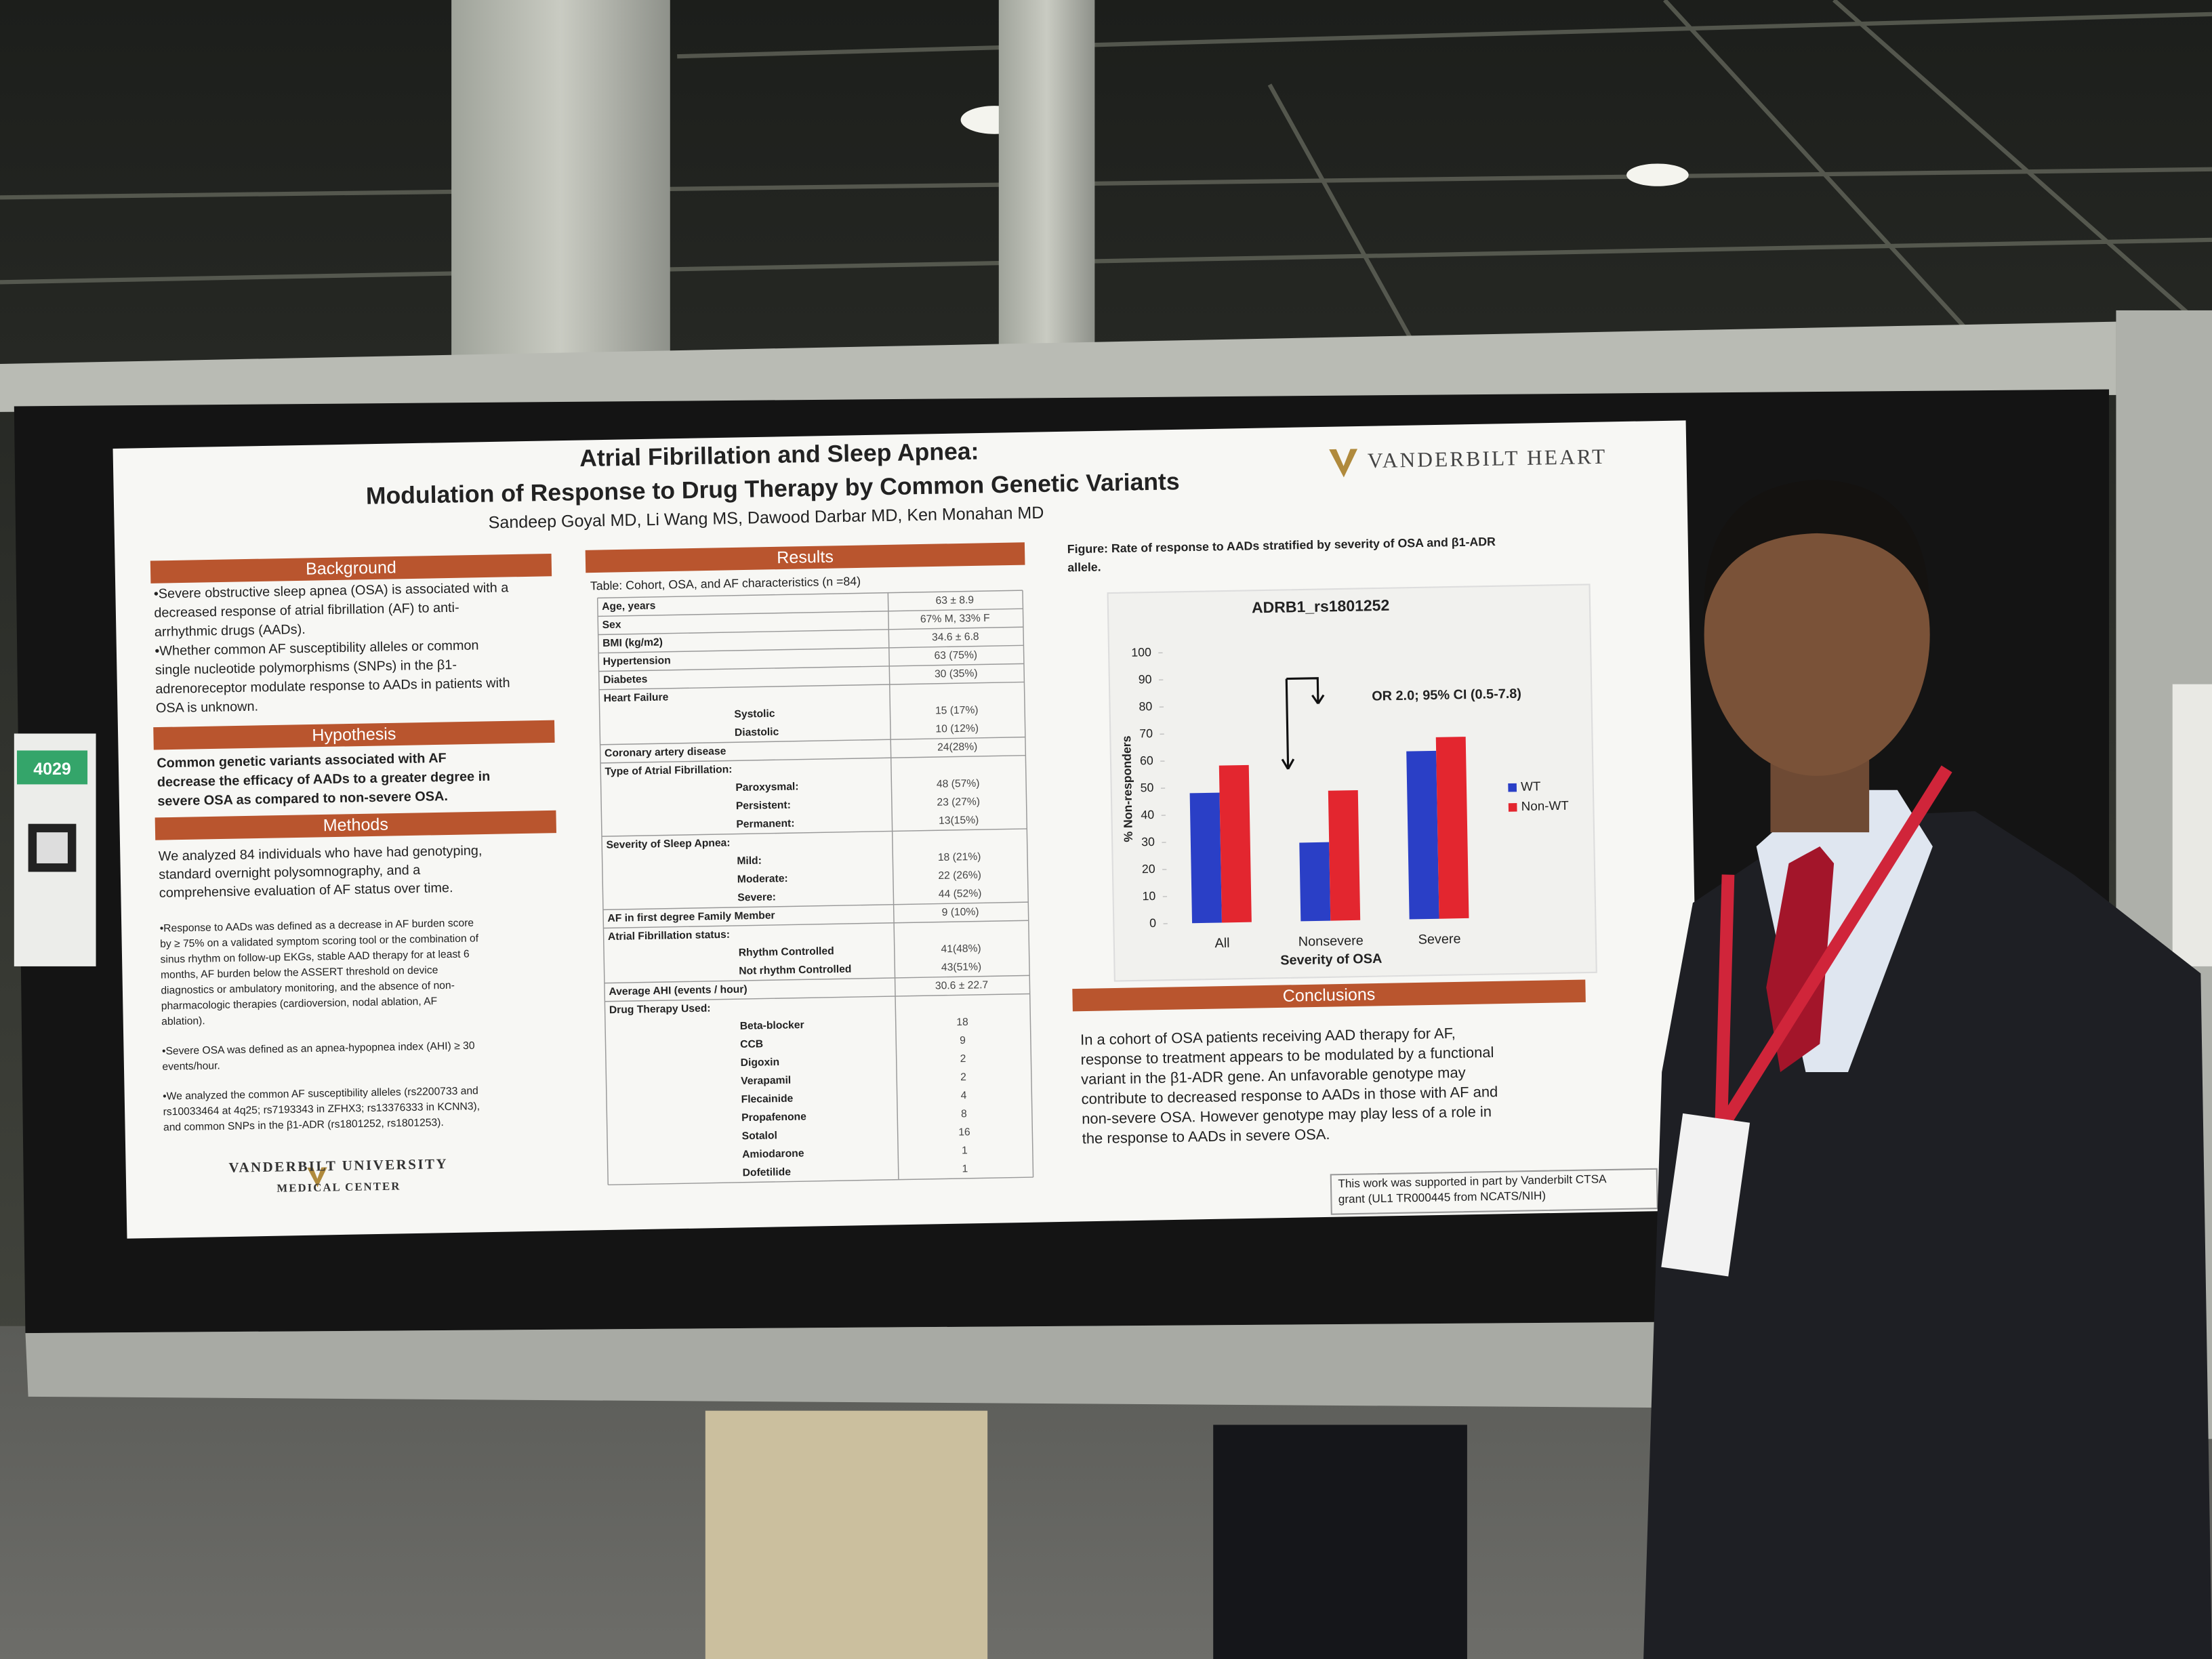  Describe the element at coordinates (660, 1010) in the screenshot. I see `table-label: Drug Therapy Used:` at that location.